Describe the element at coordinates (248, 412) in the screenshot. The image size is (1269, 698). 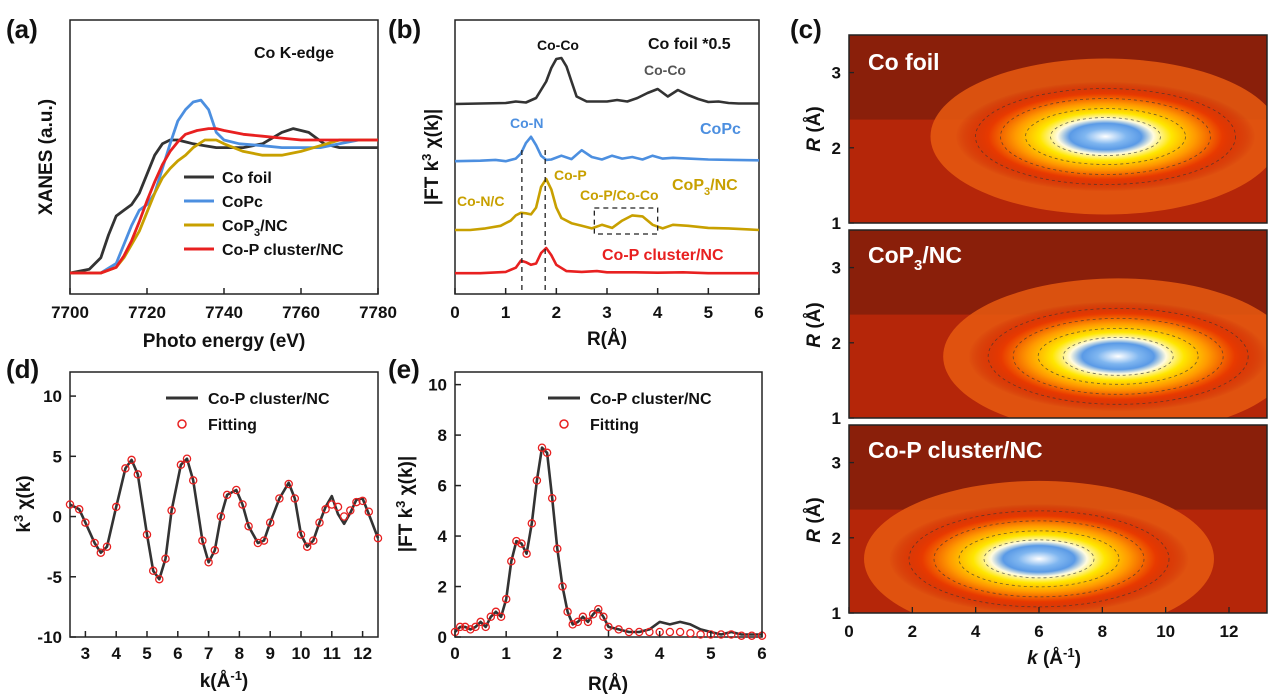
I see `legend-d: Co-P cluster/NC Fitting` at that location.